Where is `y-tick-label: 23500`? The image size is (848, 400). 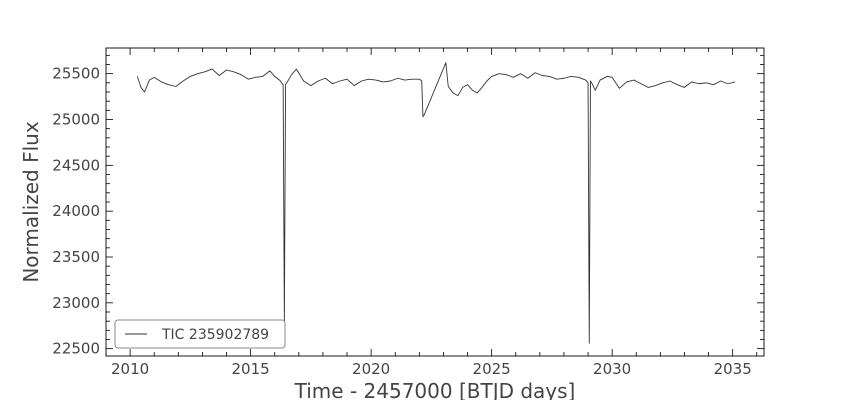 y-tick-label: 23500 is located at coordinates (76, 257).